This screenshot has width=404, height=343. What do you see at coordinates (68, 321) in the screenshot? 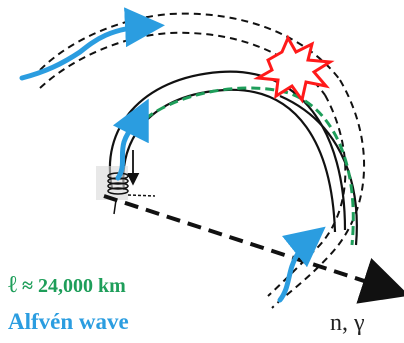
I see `wave-name-label: Alfvén wave` at bounding box center [68, 321].